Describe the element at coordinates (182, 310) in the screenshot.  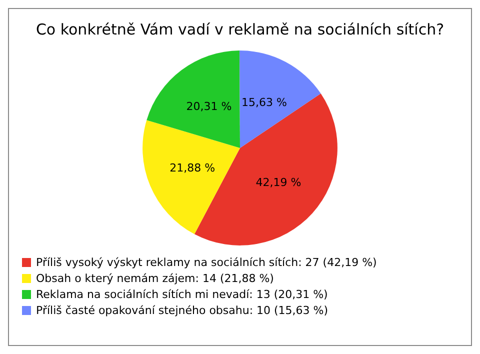
I see `legend-label: Příliš časté opakování stejného obsahu: 10 (15,63 %)` at that location.